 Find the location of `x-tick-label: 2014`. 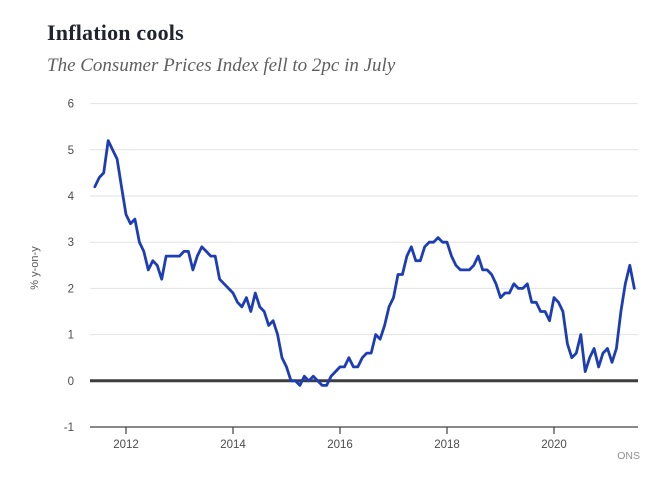

x-tick-label: 2014 is located at coordinates (233, 445).